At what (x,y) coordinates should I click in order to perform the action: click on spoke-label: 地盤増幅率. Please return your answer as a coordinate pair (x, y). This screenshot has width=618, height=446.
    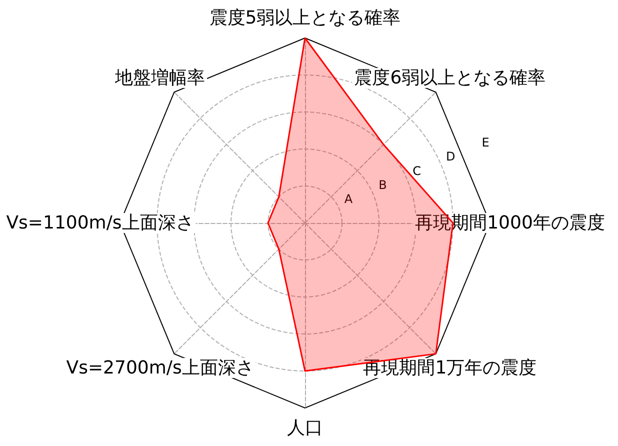
    Looking at the image, I should click on (160, 78).